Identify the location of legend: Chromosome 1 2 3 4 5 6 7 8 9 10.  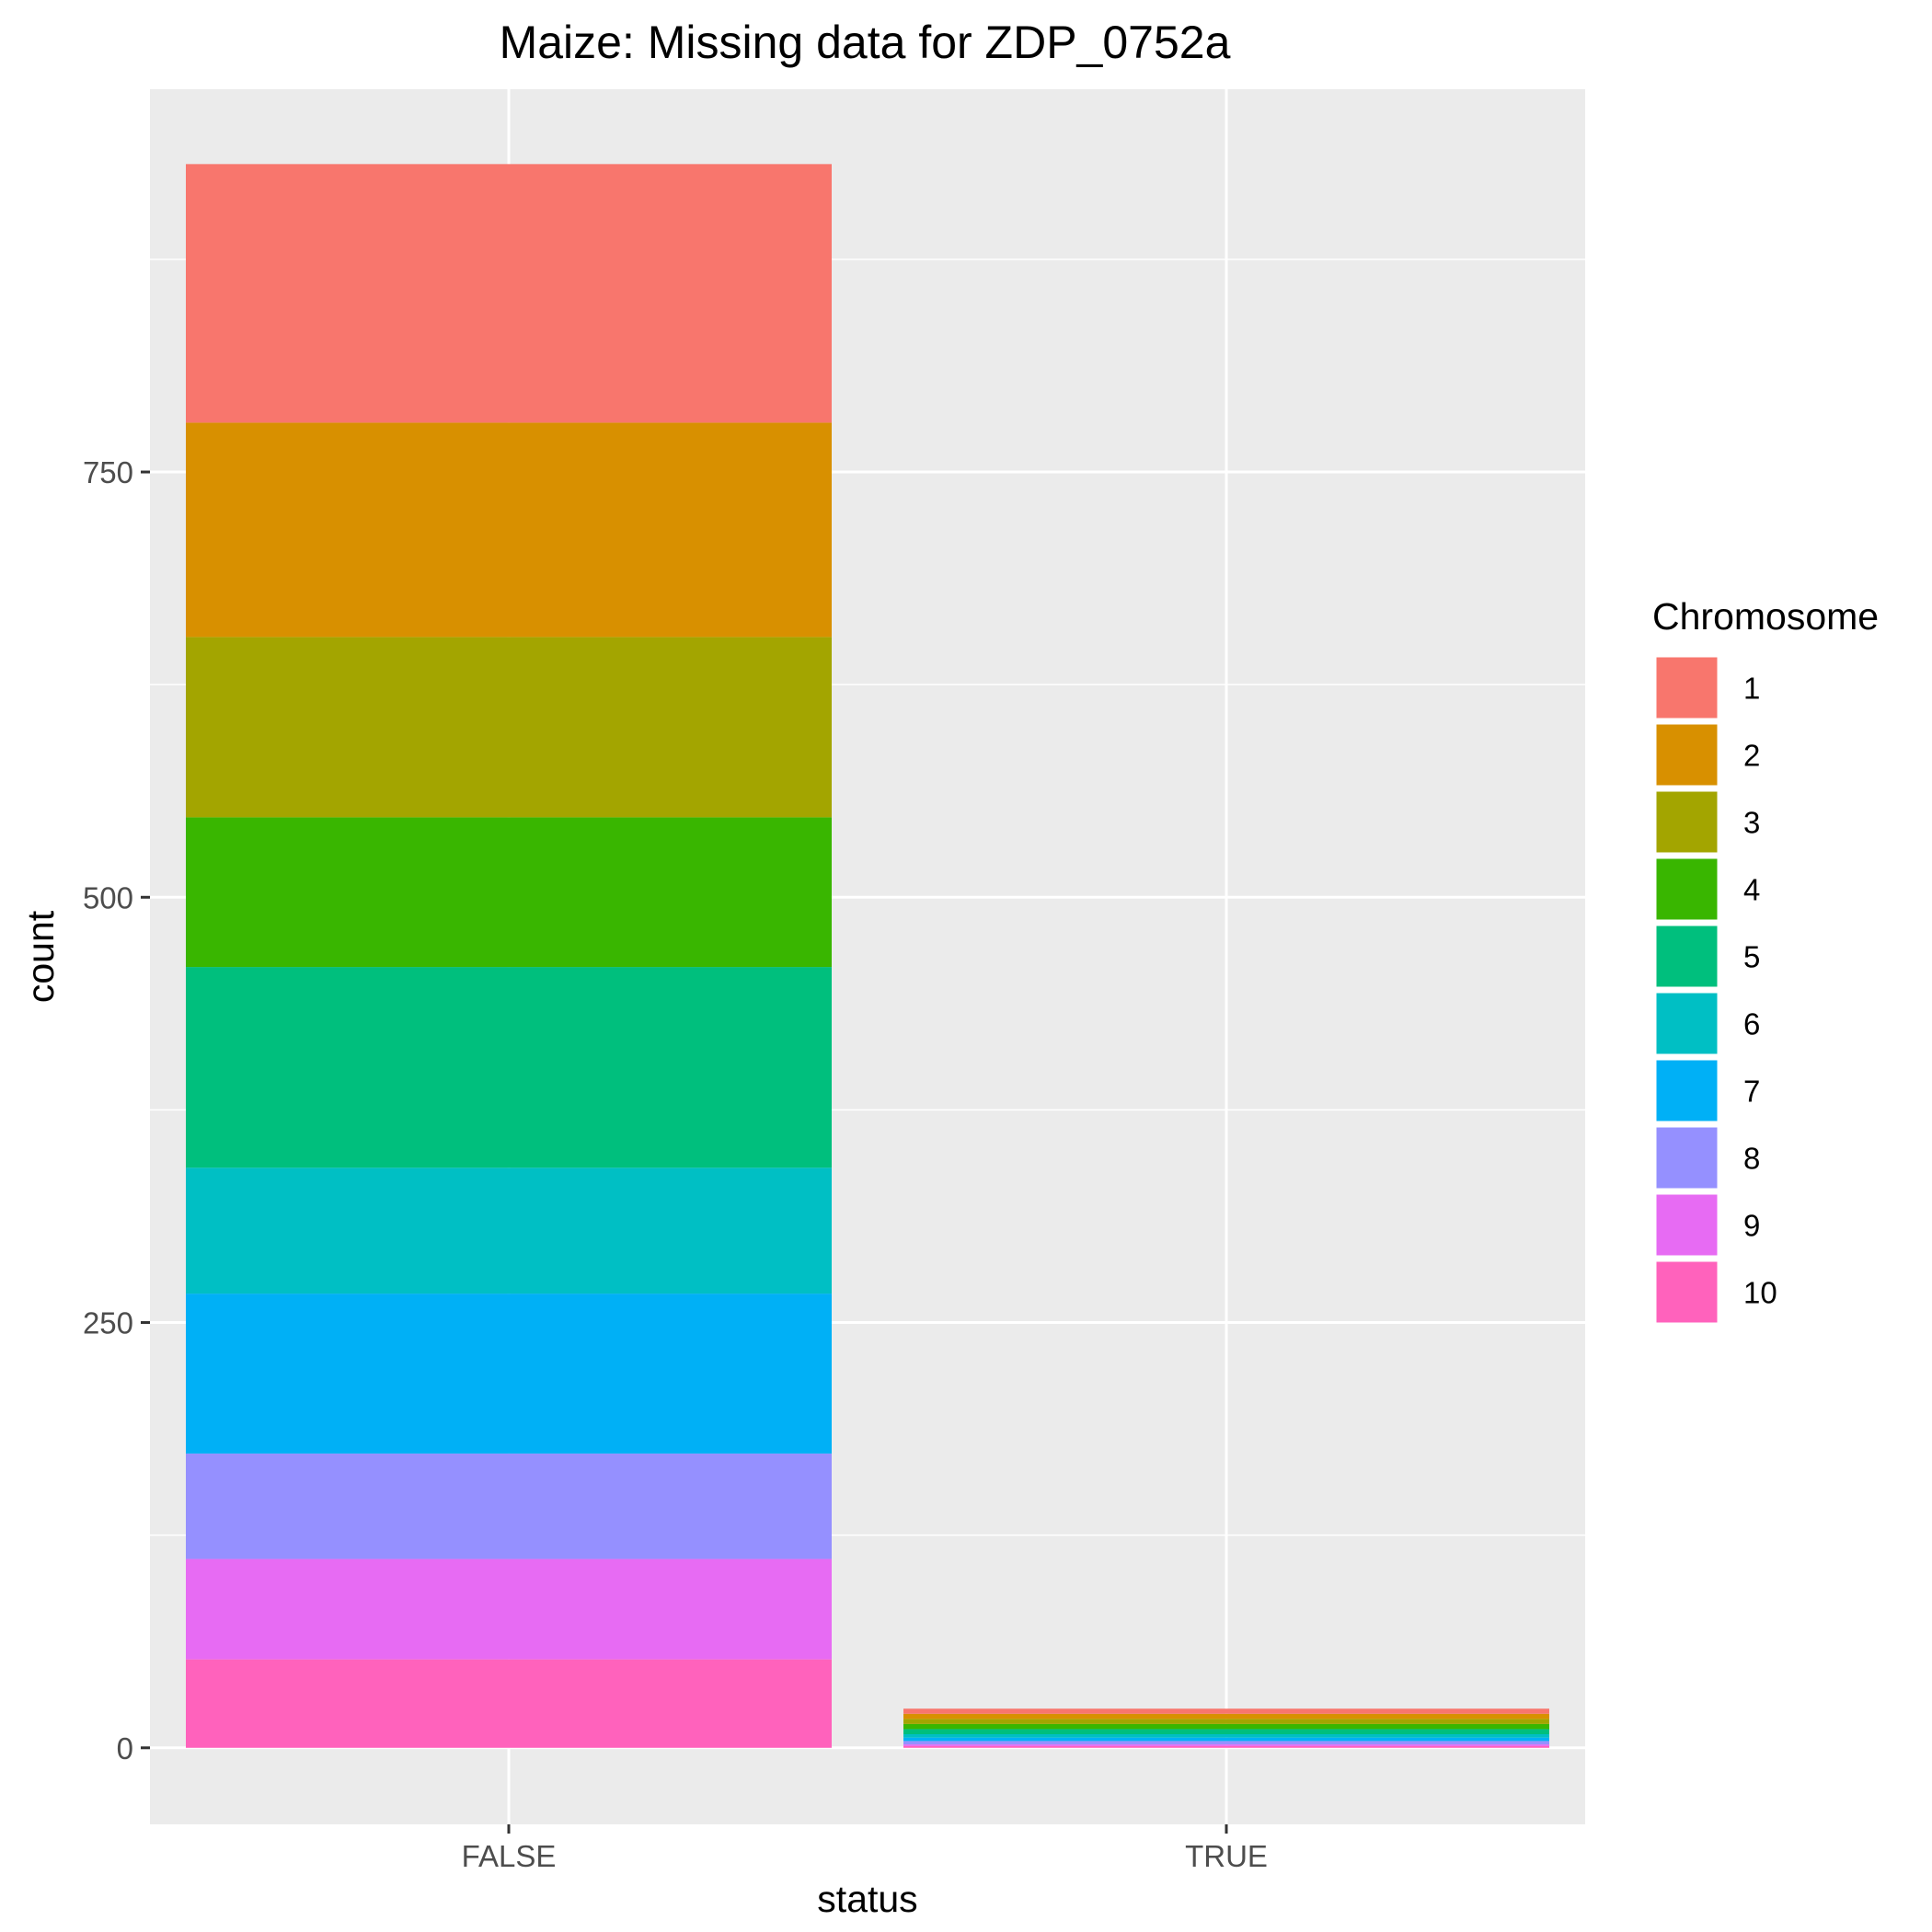
(1765, 960).